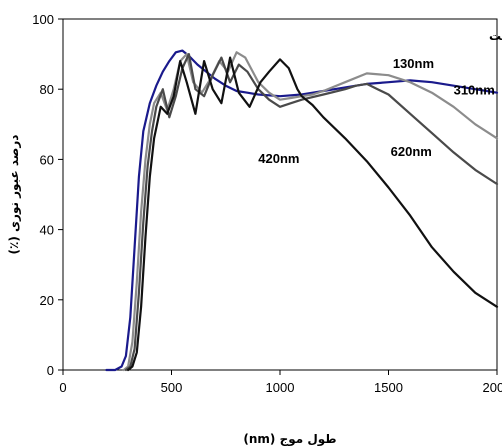  What do you see at coordinates (388, 387) in the screenshot?
I see `x-tick-label: 1500` at bounding box center [388, 387].